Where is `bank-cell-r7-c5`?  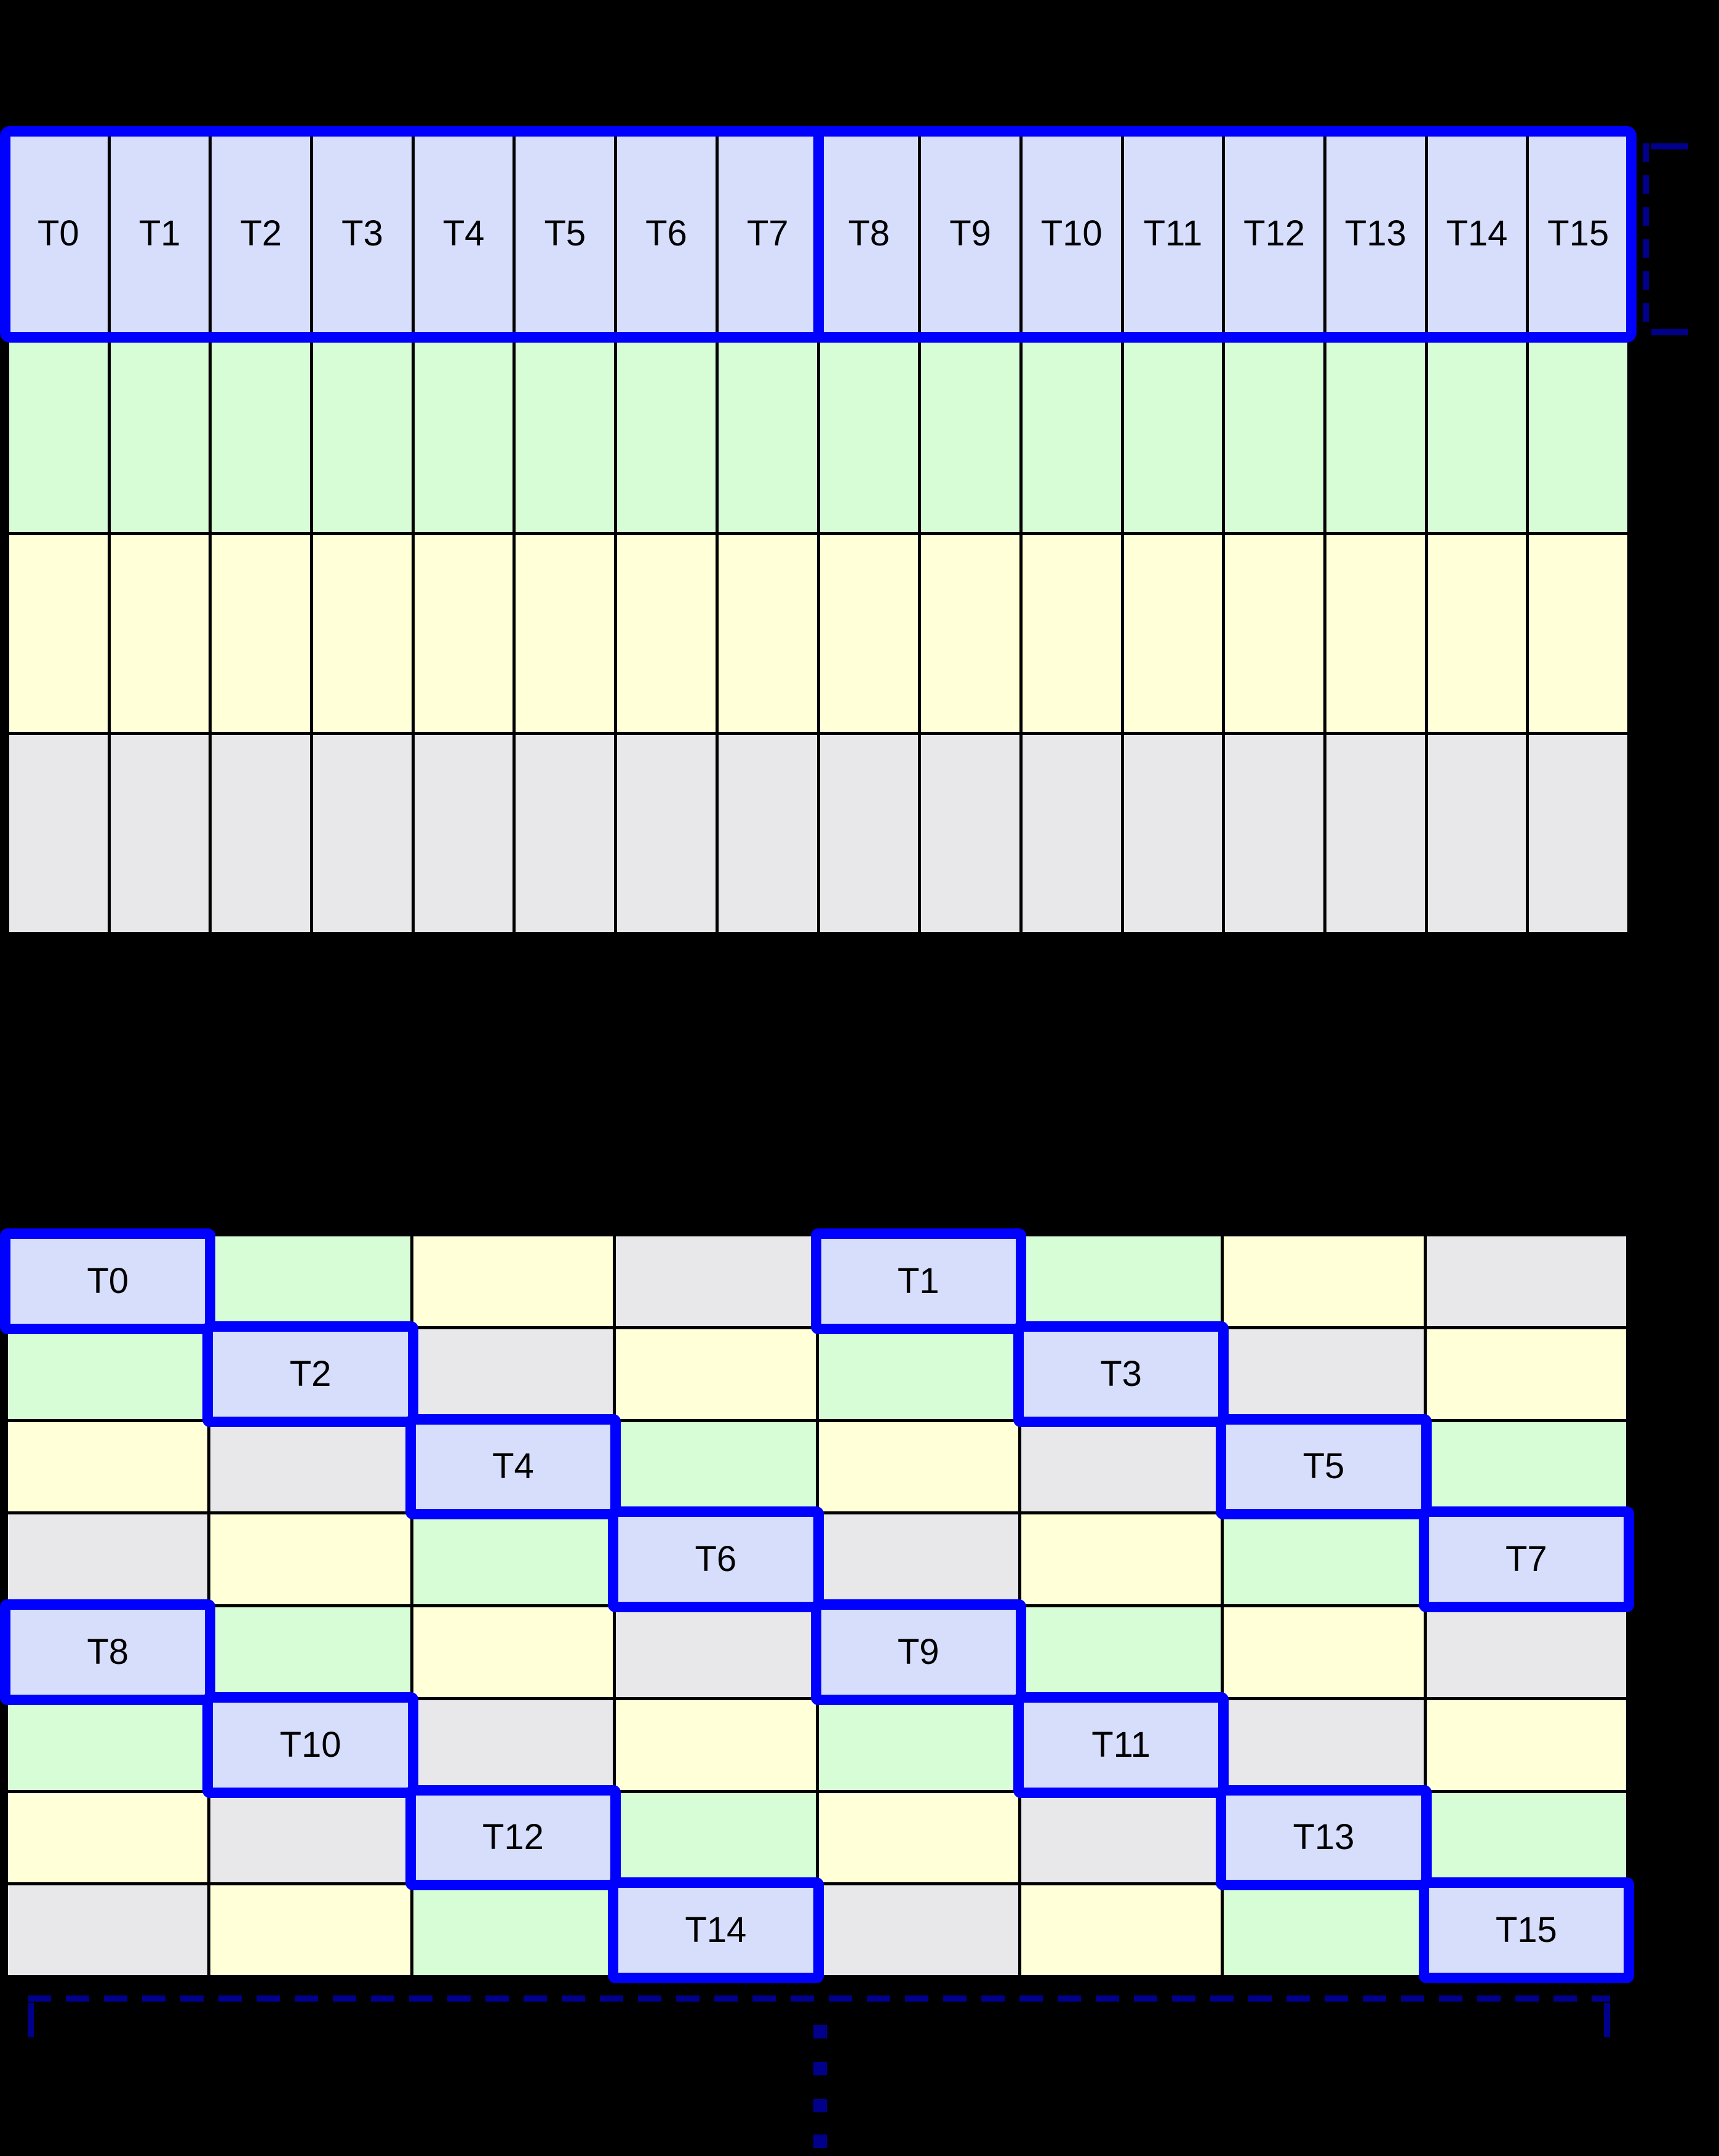 bank-cell-r7-c5 is located at coordinates (1121, 1930).